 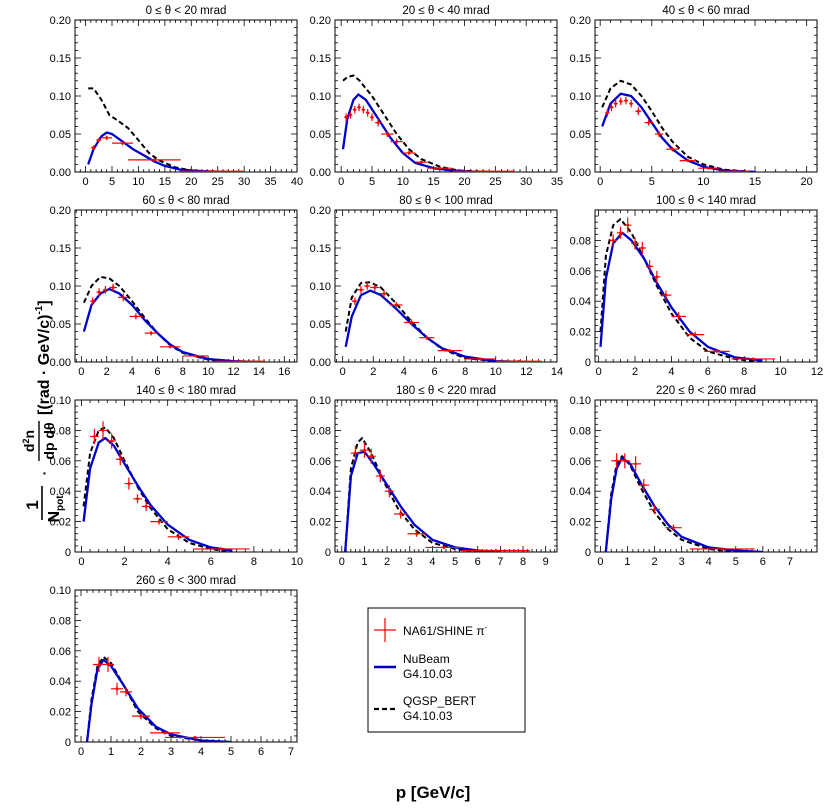 What do you see at coordinates (60, 135) in the screenshot?
I see `y-tick-label: 0.05` at bounding box center [60, 135].